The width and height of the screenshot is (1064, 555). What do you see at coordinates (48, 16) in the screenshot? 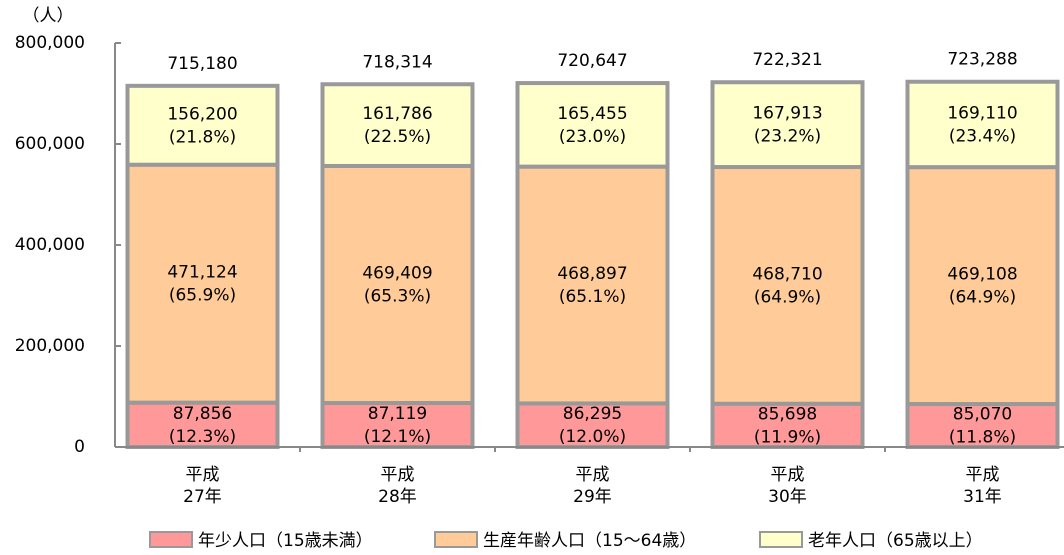
I see `y-axis-unit: （人）` at bounding box center [48, 16].